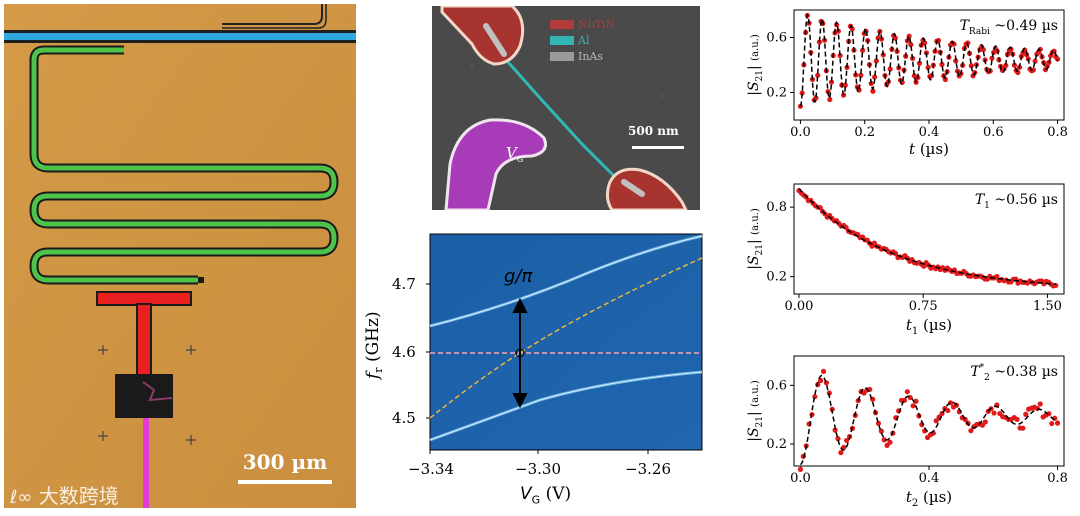 The image size is (1080, 516). I want to click on scale-bar, so click(285, 482).